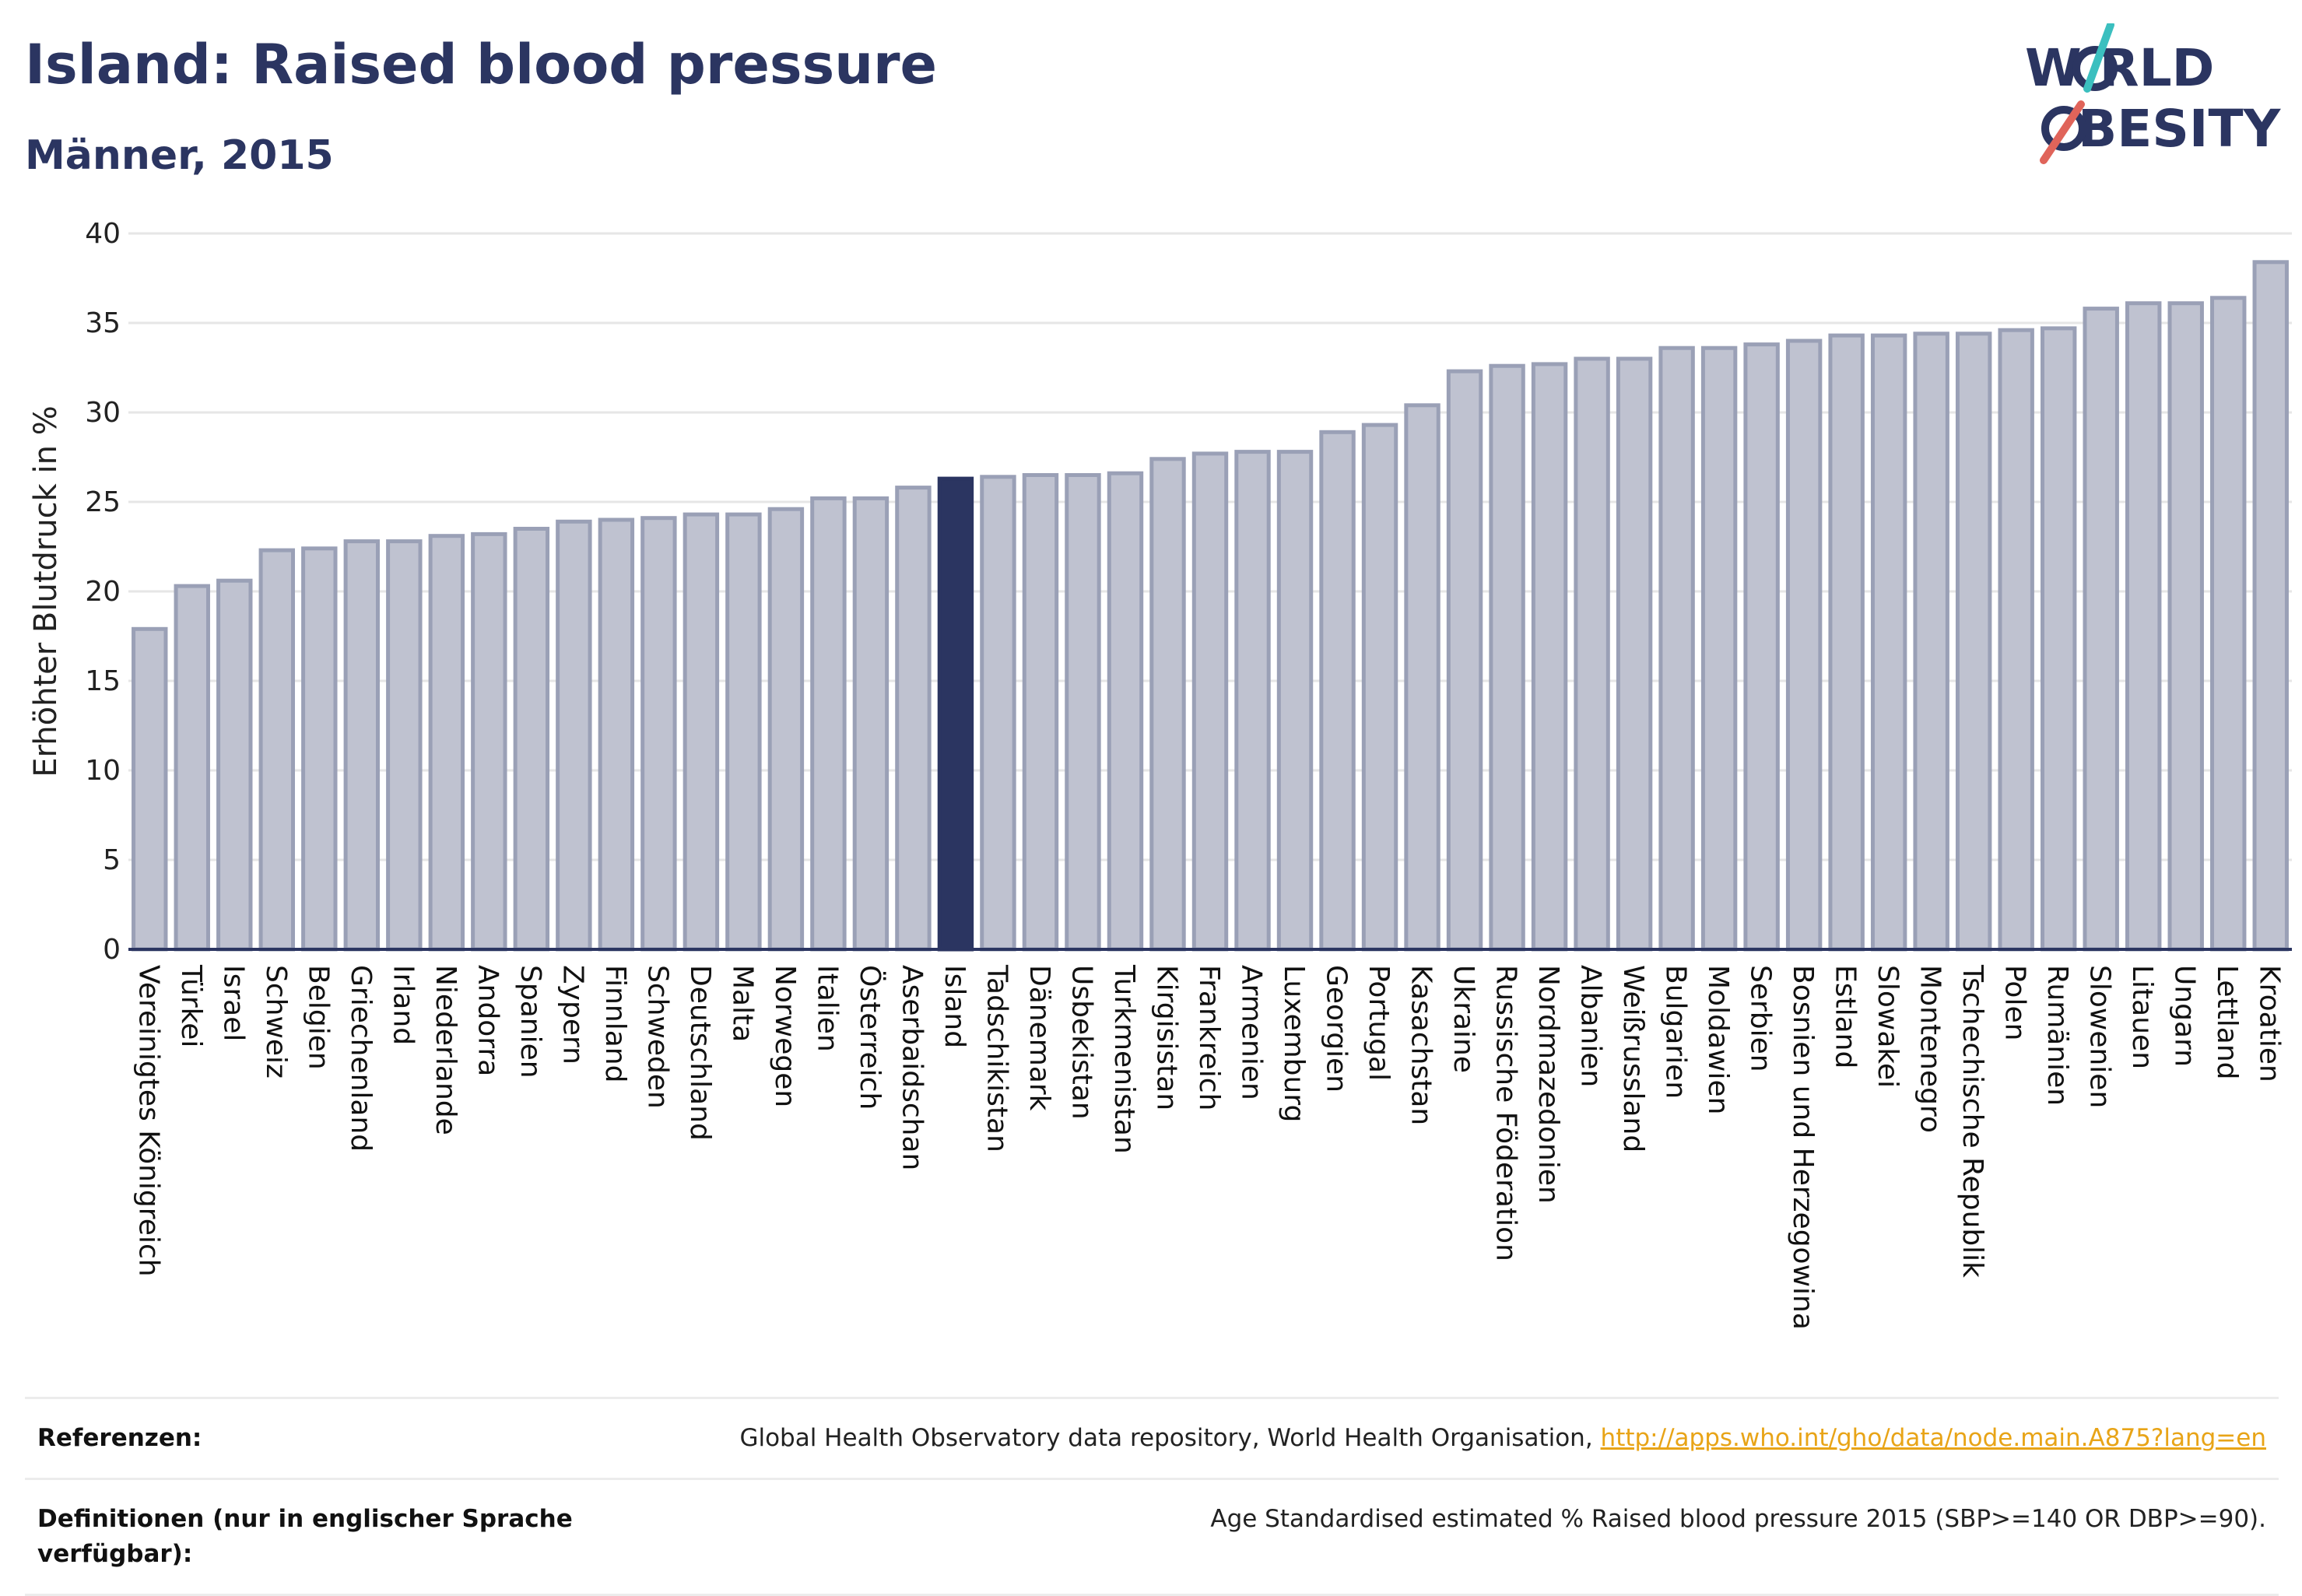 This screenshot has width=2302, height=1596. I want to click on page-title: Island: Raised blood pressure, so click(481, 65).